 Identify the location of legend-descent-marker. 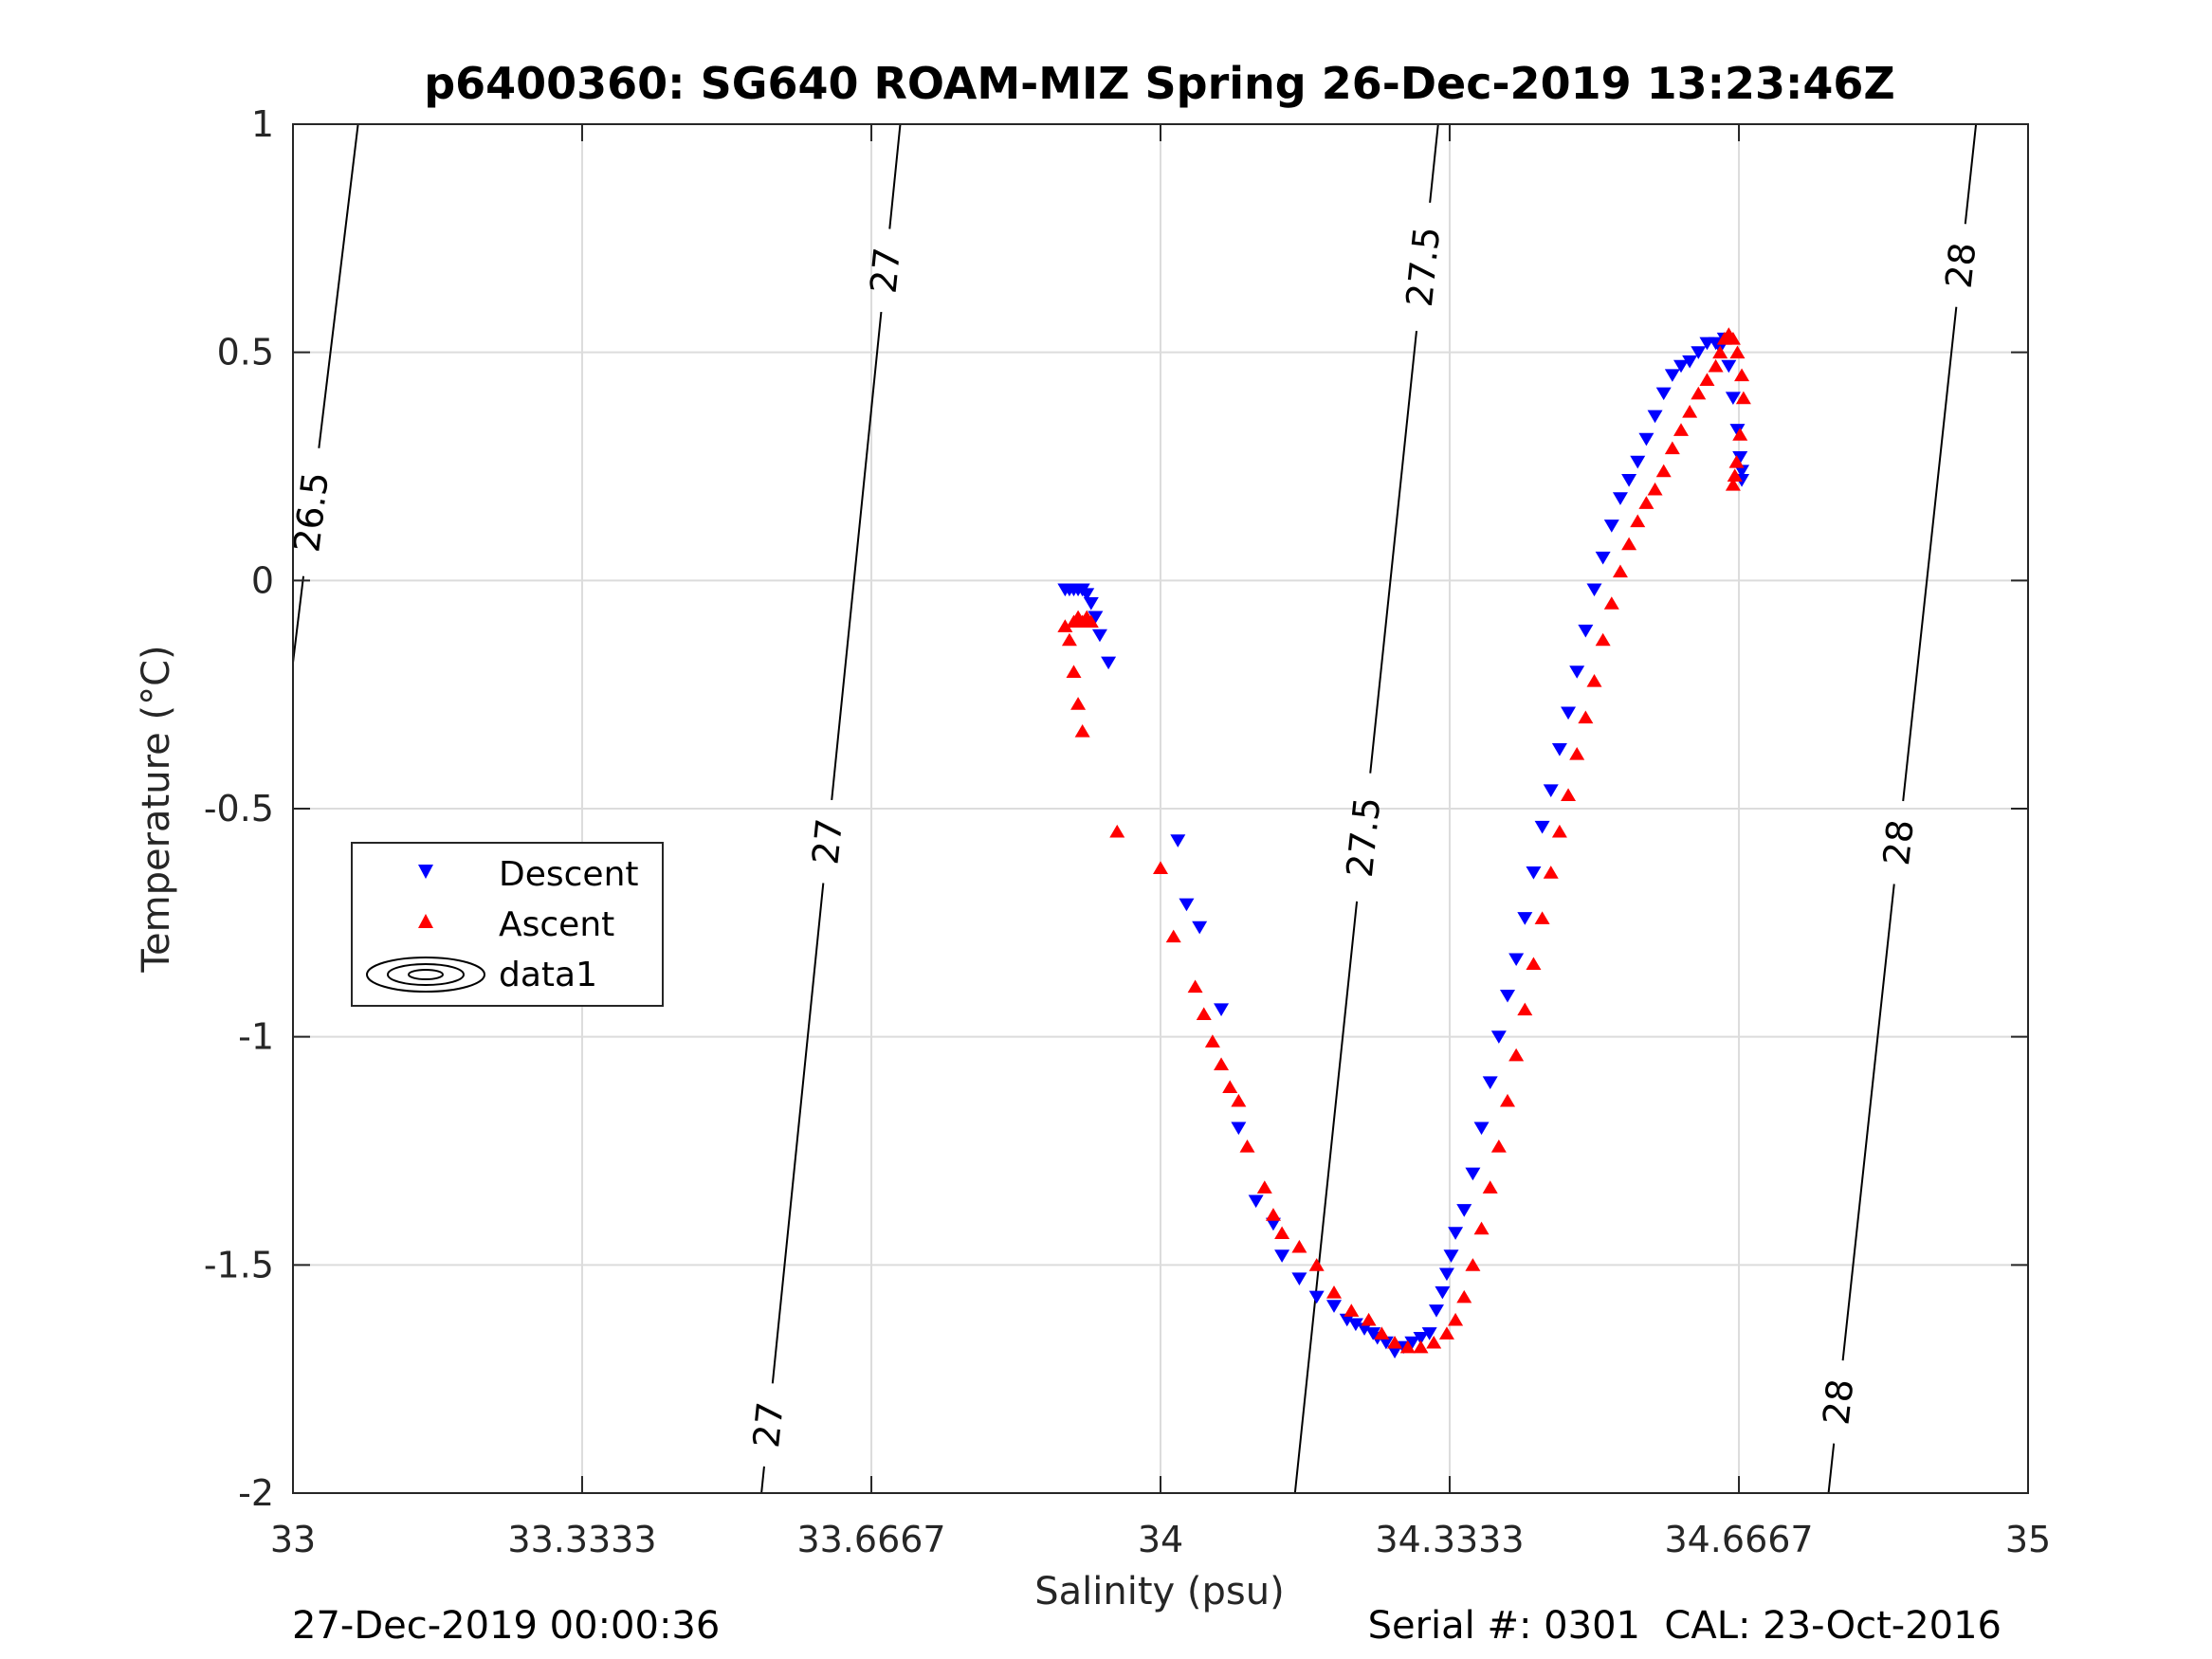
(425, 872).